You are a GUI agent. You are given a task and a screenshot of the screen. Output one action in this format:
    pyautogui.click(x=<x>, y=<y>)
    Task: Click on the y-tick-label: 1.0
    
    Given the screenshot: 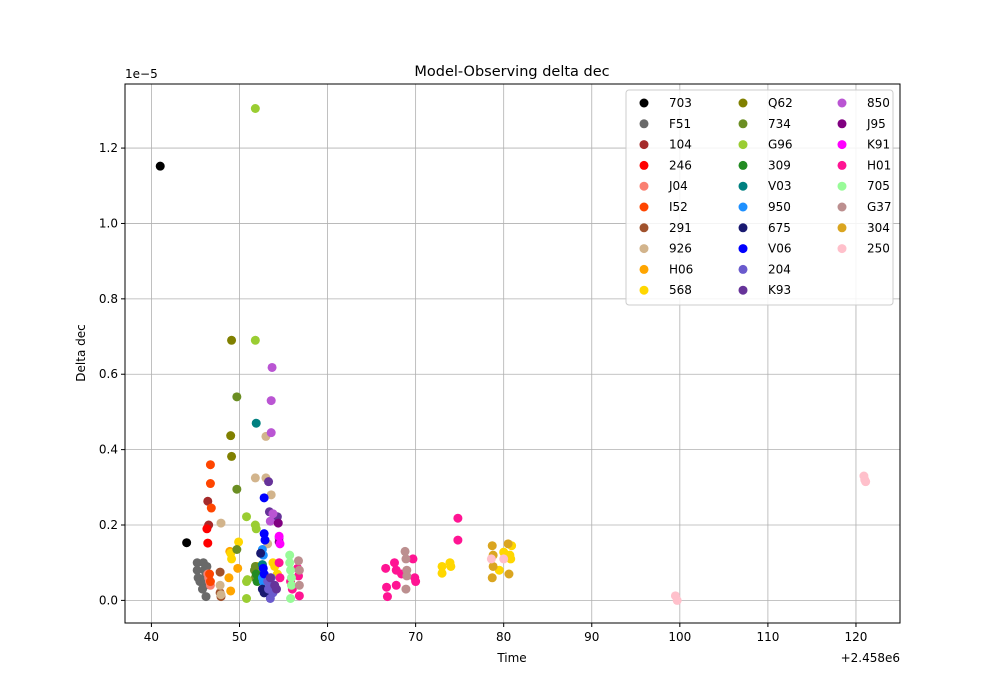 What is the action you would take?
    pyautogui.click(x=108, y=223)
    